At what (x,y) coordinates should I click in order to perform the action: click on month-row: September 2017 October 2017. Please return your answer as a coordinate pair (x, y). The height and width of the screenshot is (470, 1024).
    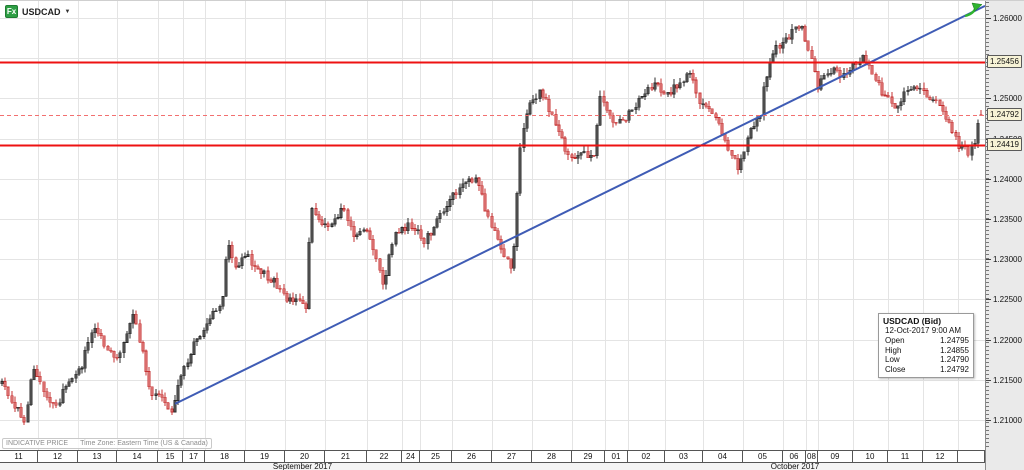
    Looking at the image, I should click on (492, 466).